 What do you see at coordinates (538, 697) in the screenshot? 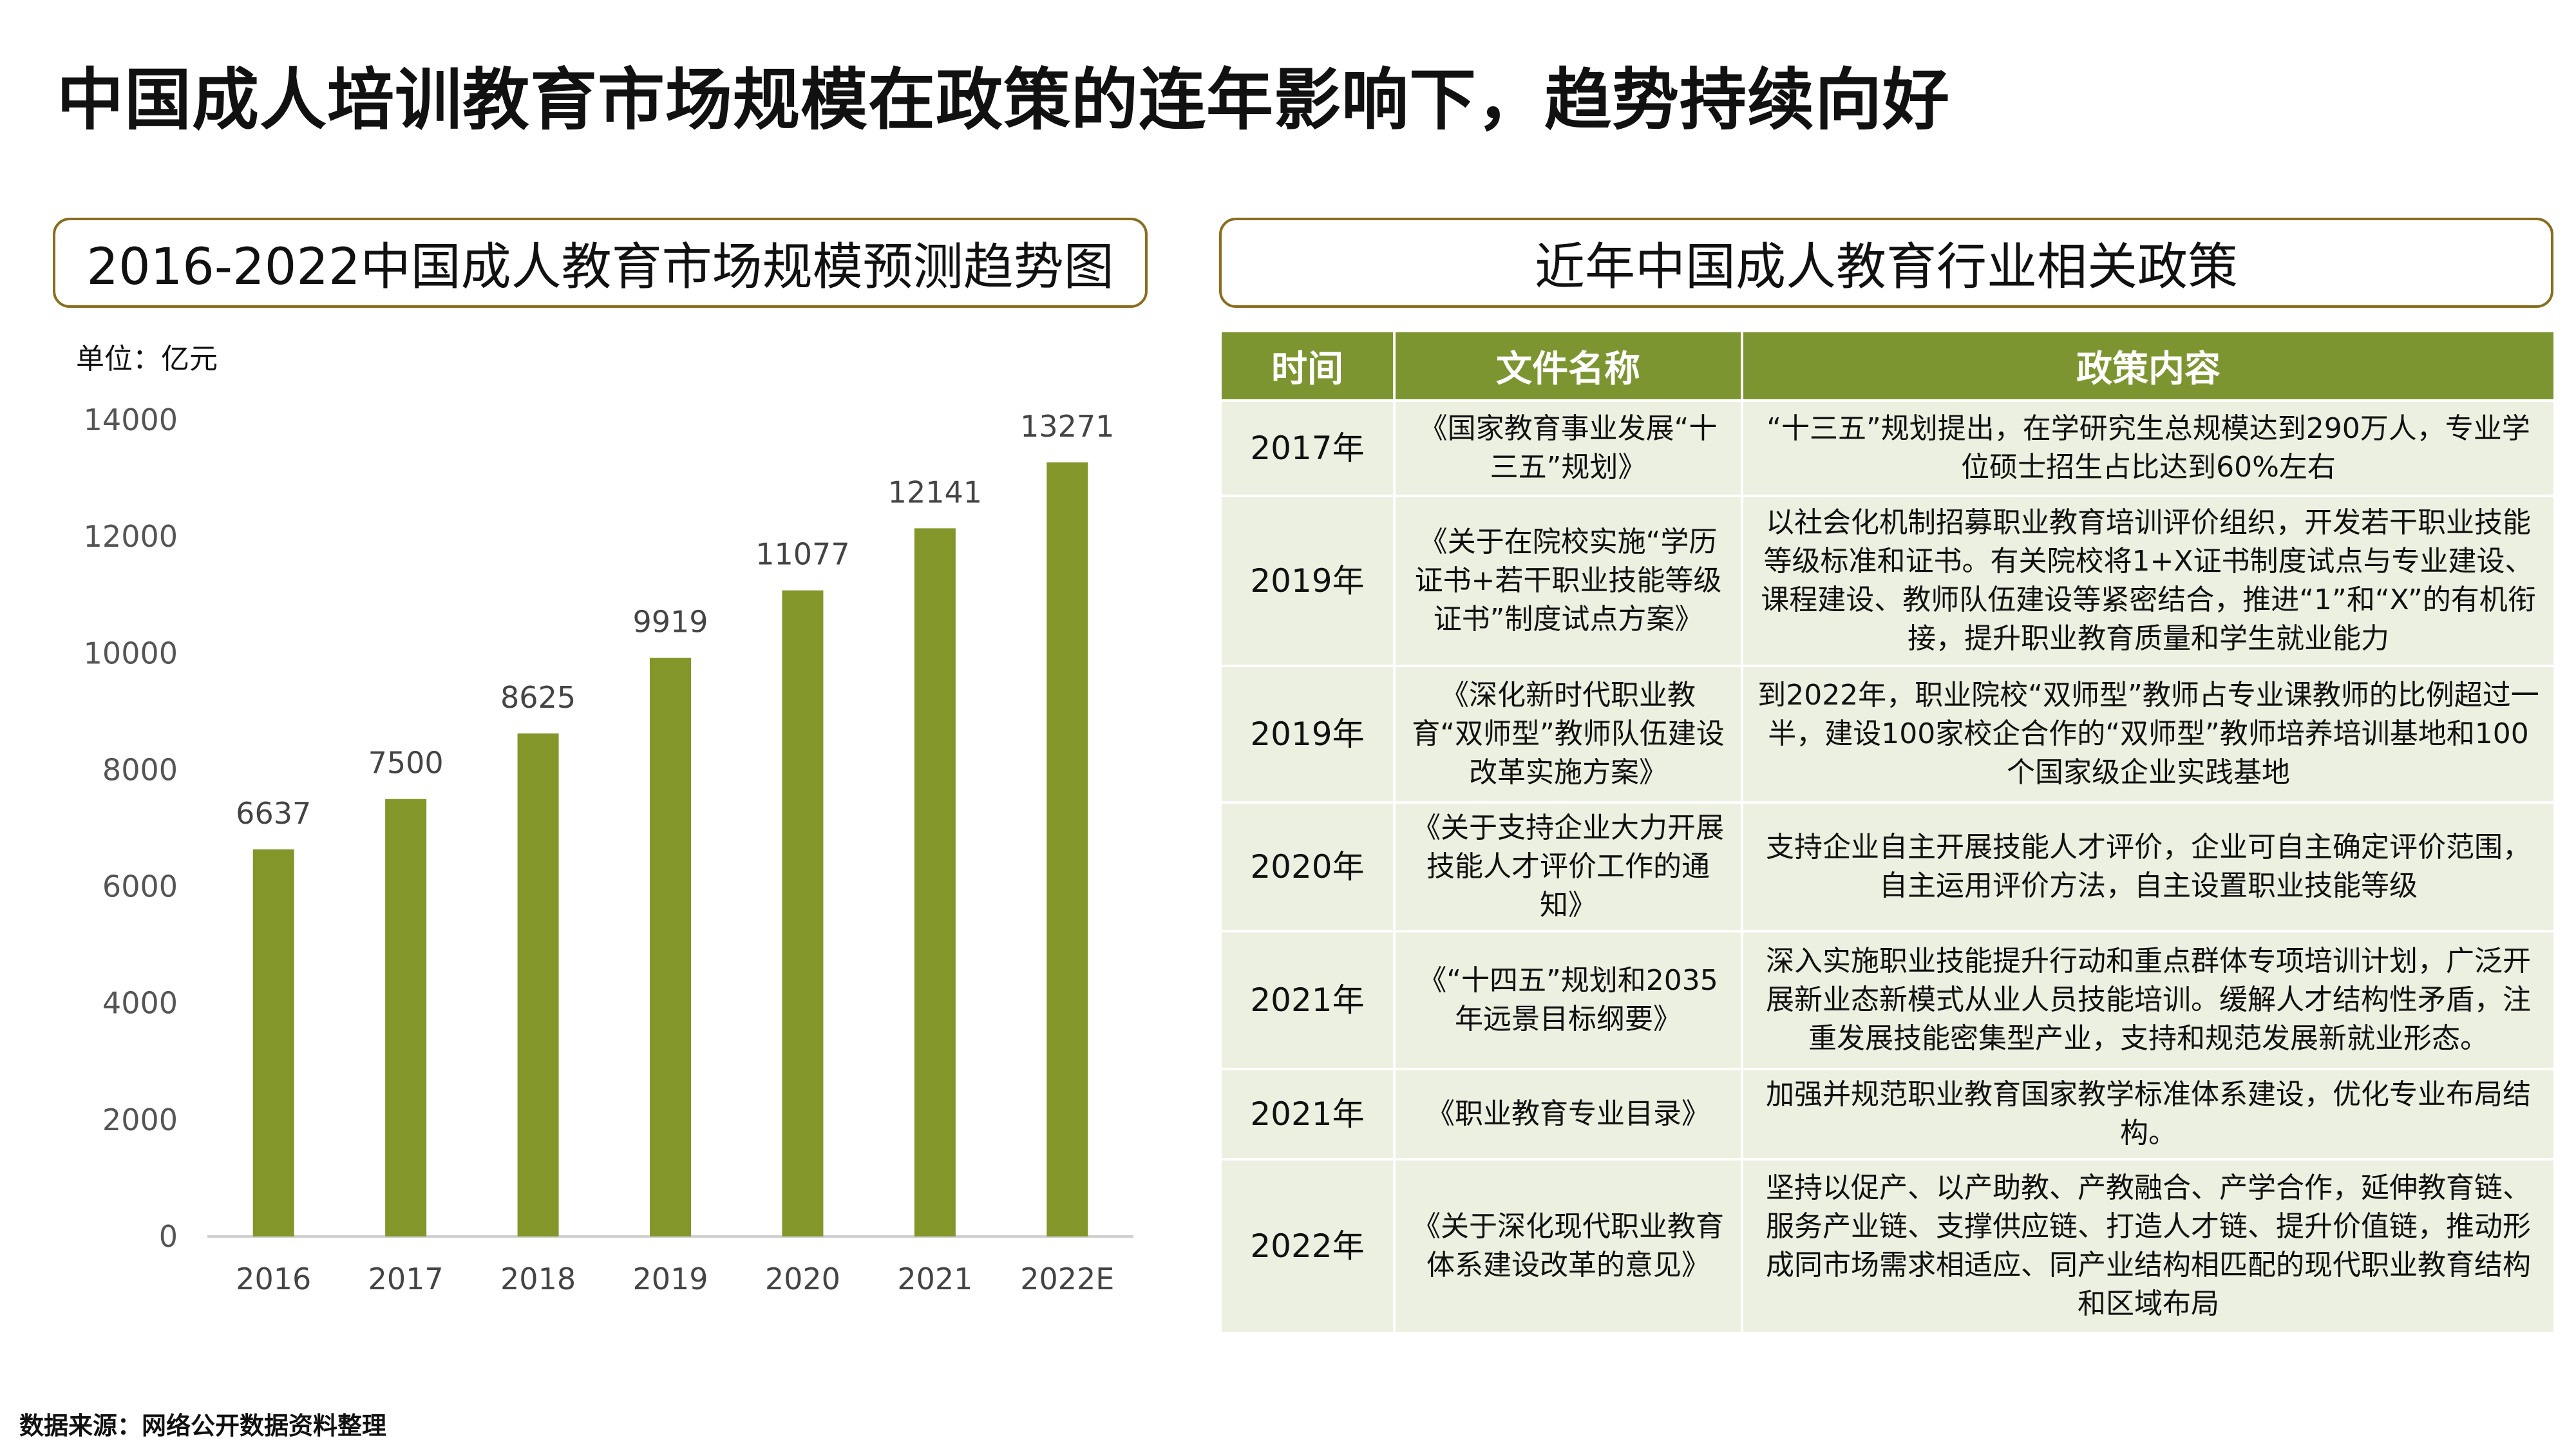
I see `bar-value-label: 8625` at bounding box center [538, 697].